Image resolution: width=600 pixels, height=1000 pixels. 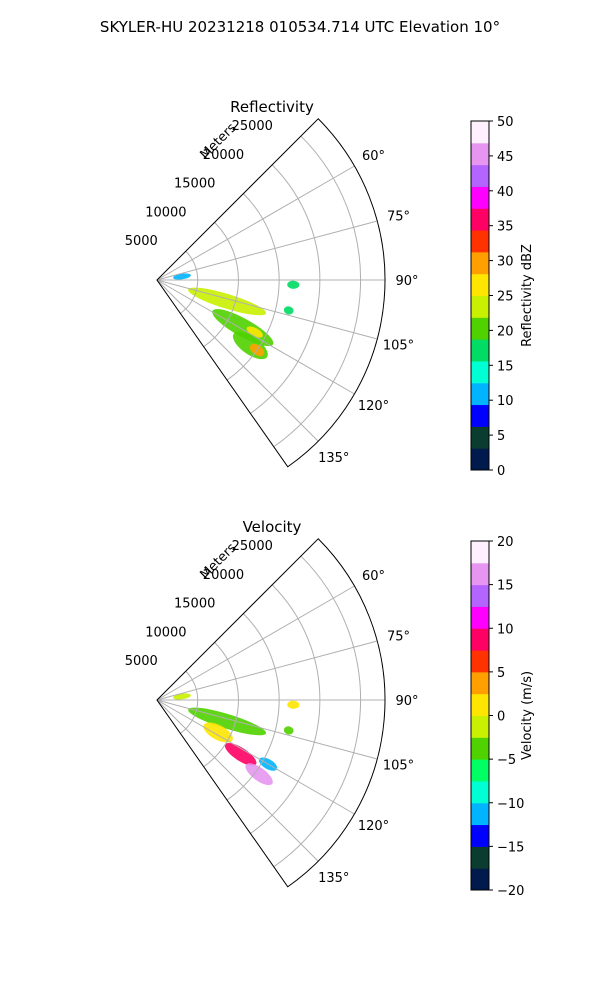 What do you see at coordinates (505, 227) in the screenshot?
I see `colorbar-tick-label: 35` at bounding box center [505, 227].